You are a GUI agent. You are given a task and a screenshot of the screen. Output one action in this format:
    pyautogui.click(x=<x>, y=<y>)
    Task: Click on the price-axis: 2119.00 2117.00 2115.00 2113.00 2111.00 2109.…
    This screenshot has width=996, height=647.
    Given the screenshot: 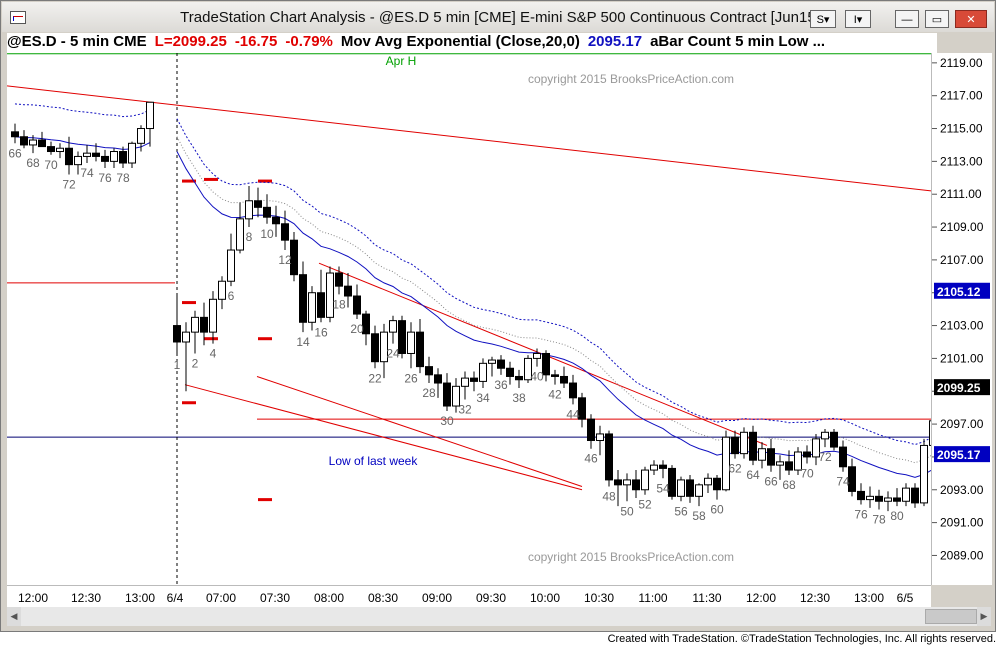 What is the action you would take?
    pyautogui.click(x=961, y=319)
    